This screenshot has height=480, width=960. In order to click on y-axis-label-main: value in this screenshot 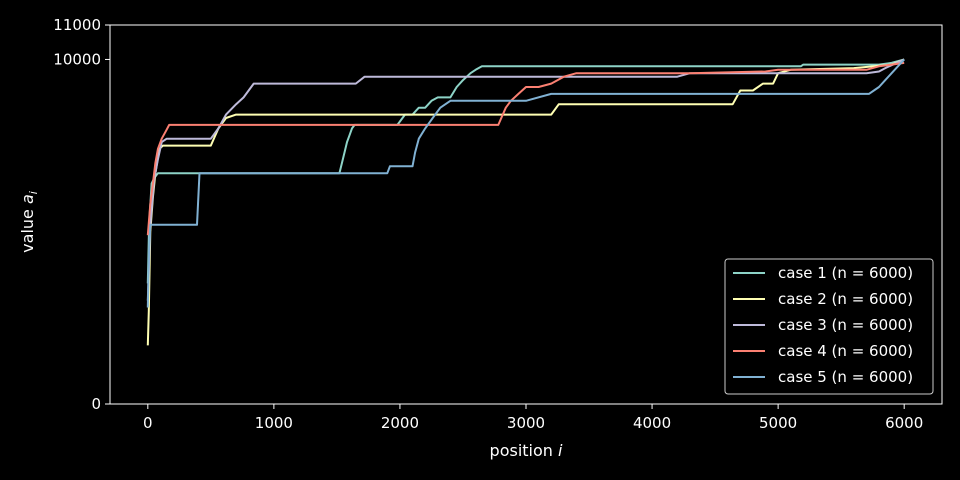, I will do `click(27, 228)`.